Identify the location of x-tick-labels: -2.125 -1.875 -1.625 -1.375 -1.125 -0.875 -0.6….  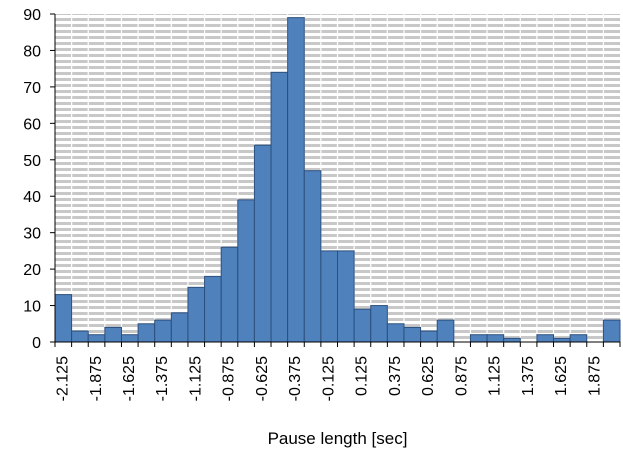
(329, 378).